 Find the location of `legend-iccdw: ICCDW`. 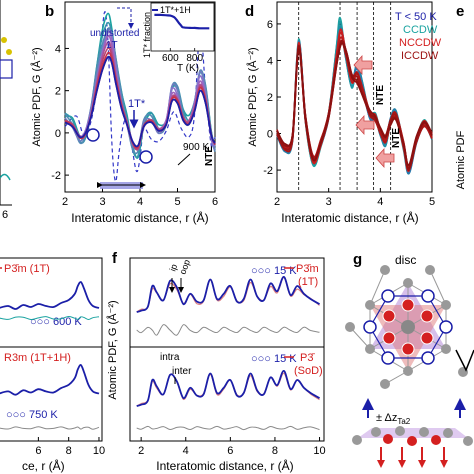

legend-iccdw: ICCDW is located at coordinates (420, 56).